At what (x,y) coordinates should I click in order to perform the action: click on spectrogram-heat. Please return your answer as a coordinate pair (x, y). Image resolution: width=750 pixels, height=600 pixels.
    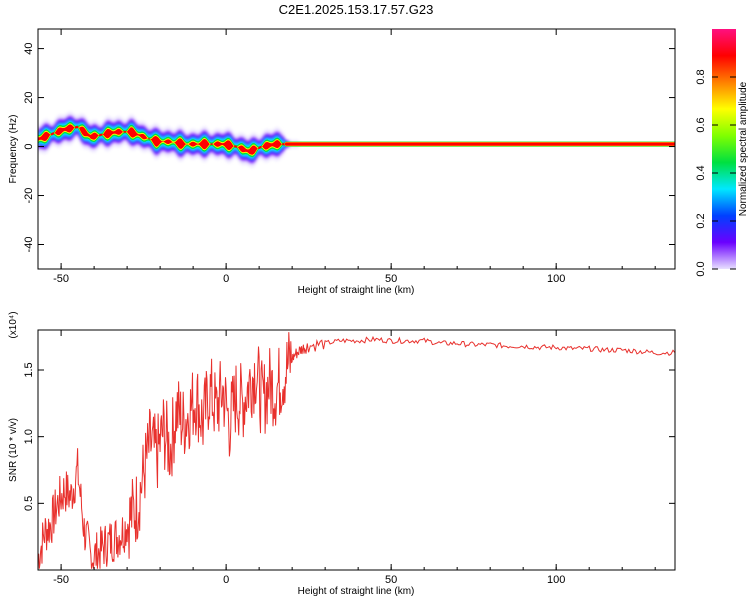
    Looking at the image, I should click on (356, 139).